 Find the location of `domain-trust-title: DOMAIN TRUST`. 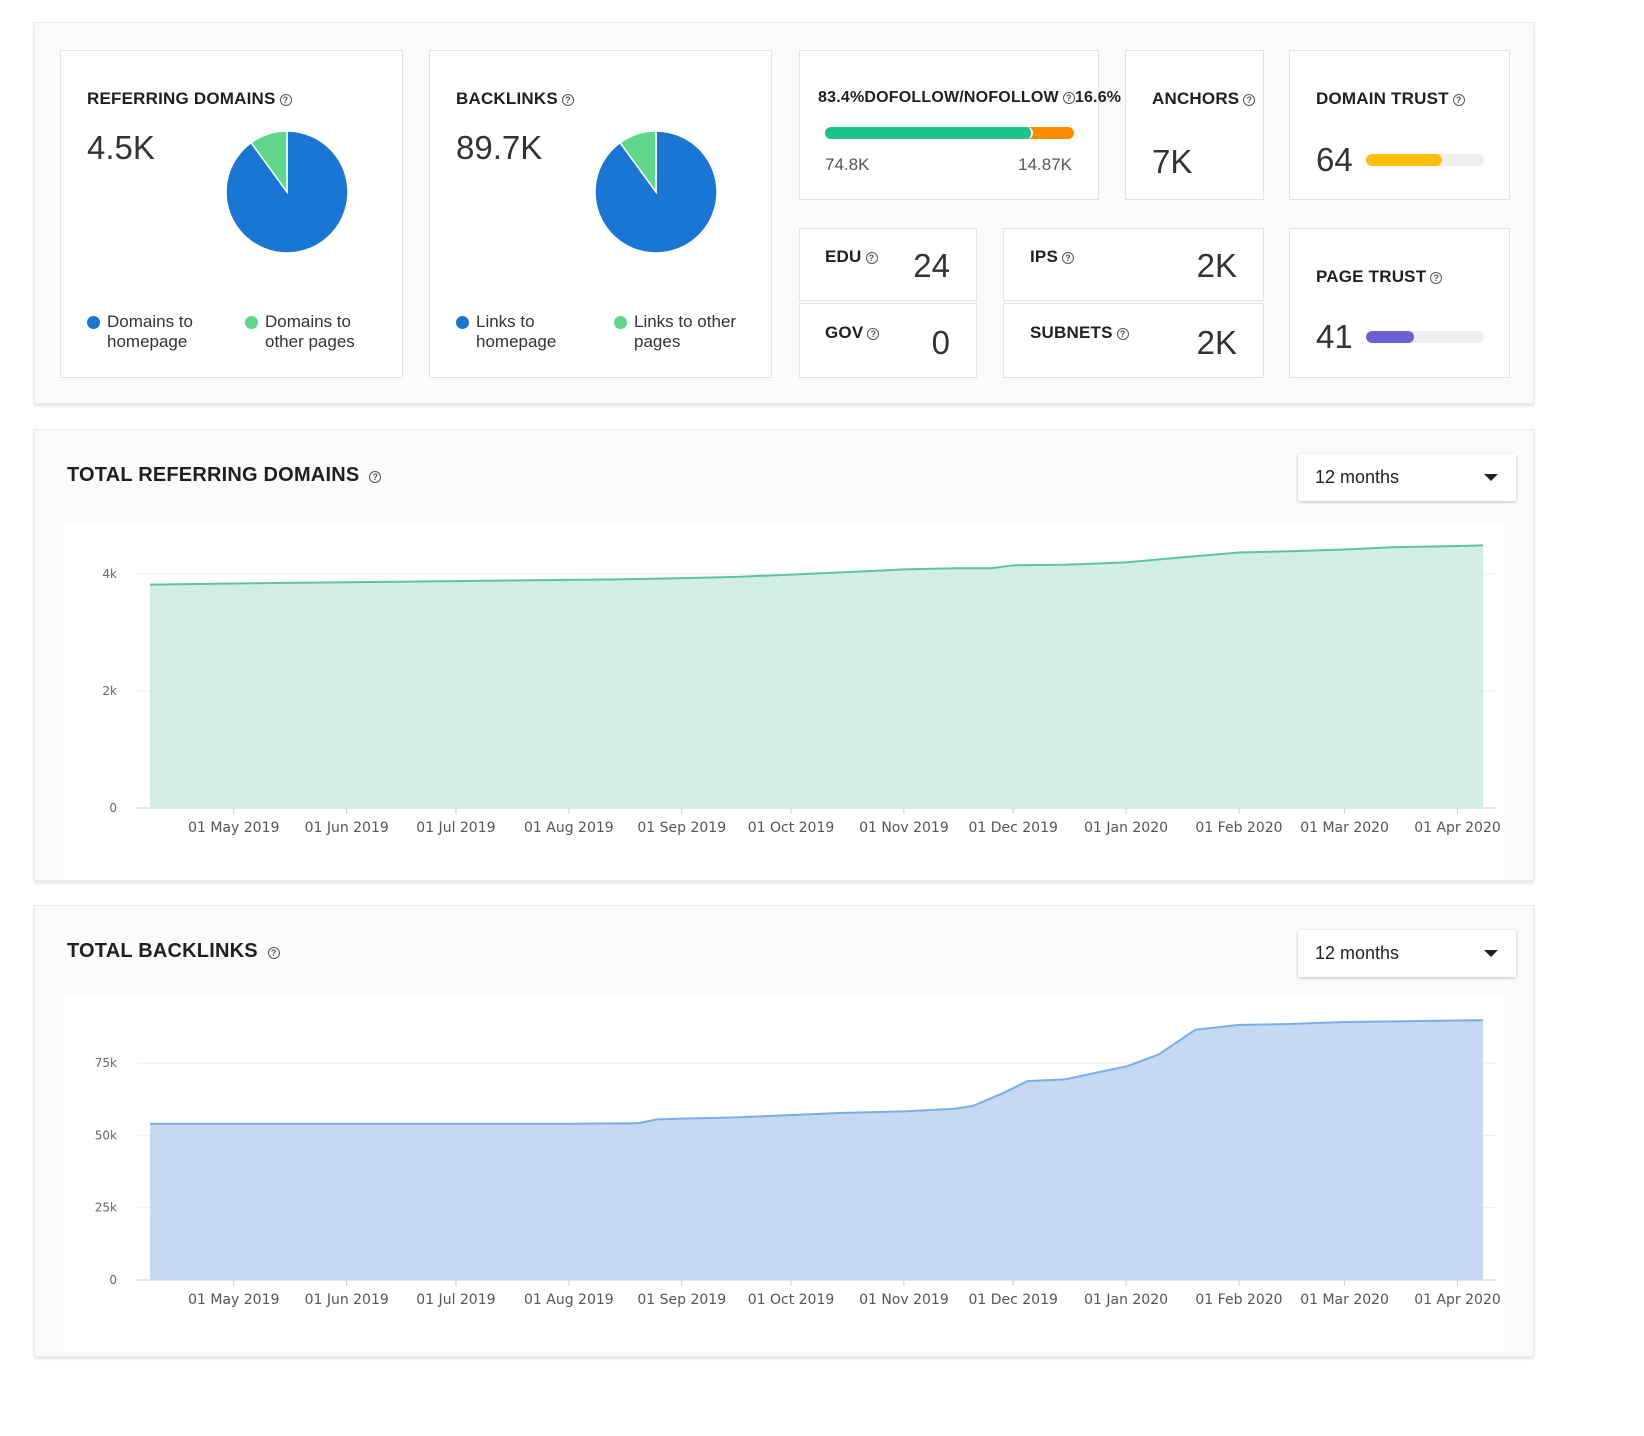

domain-trust-title: DOMAIN TRUST is located at coordinates (1390, 99).